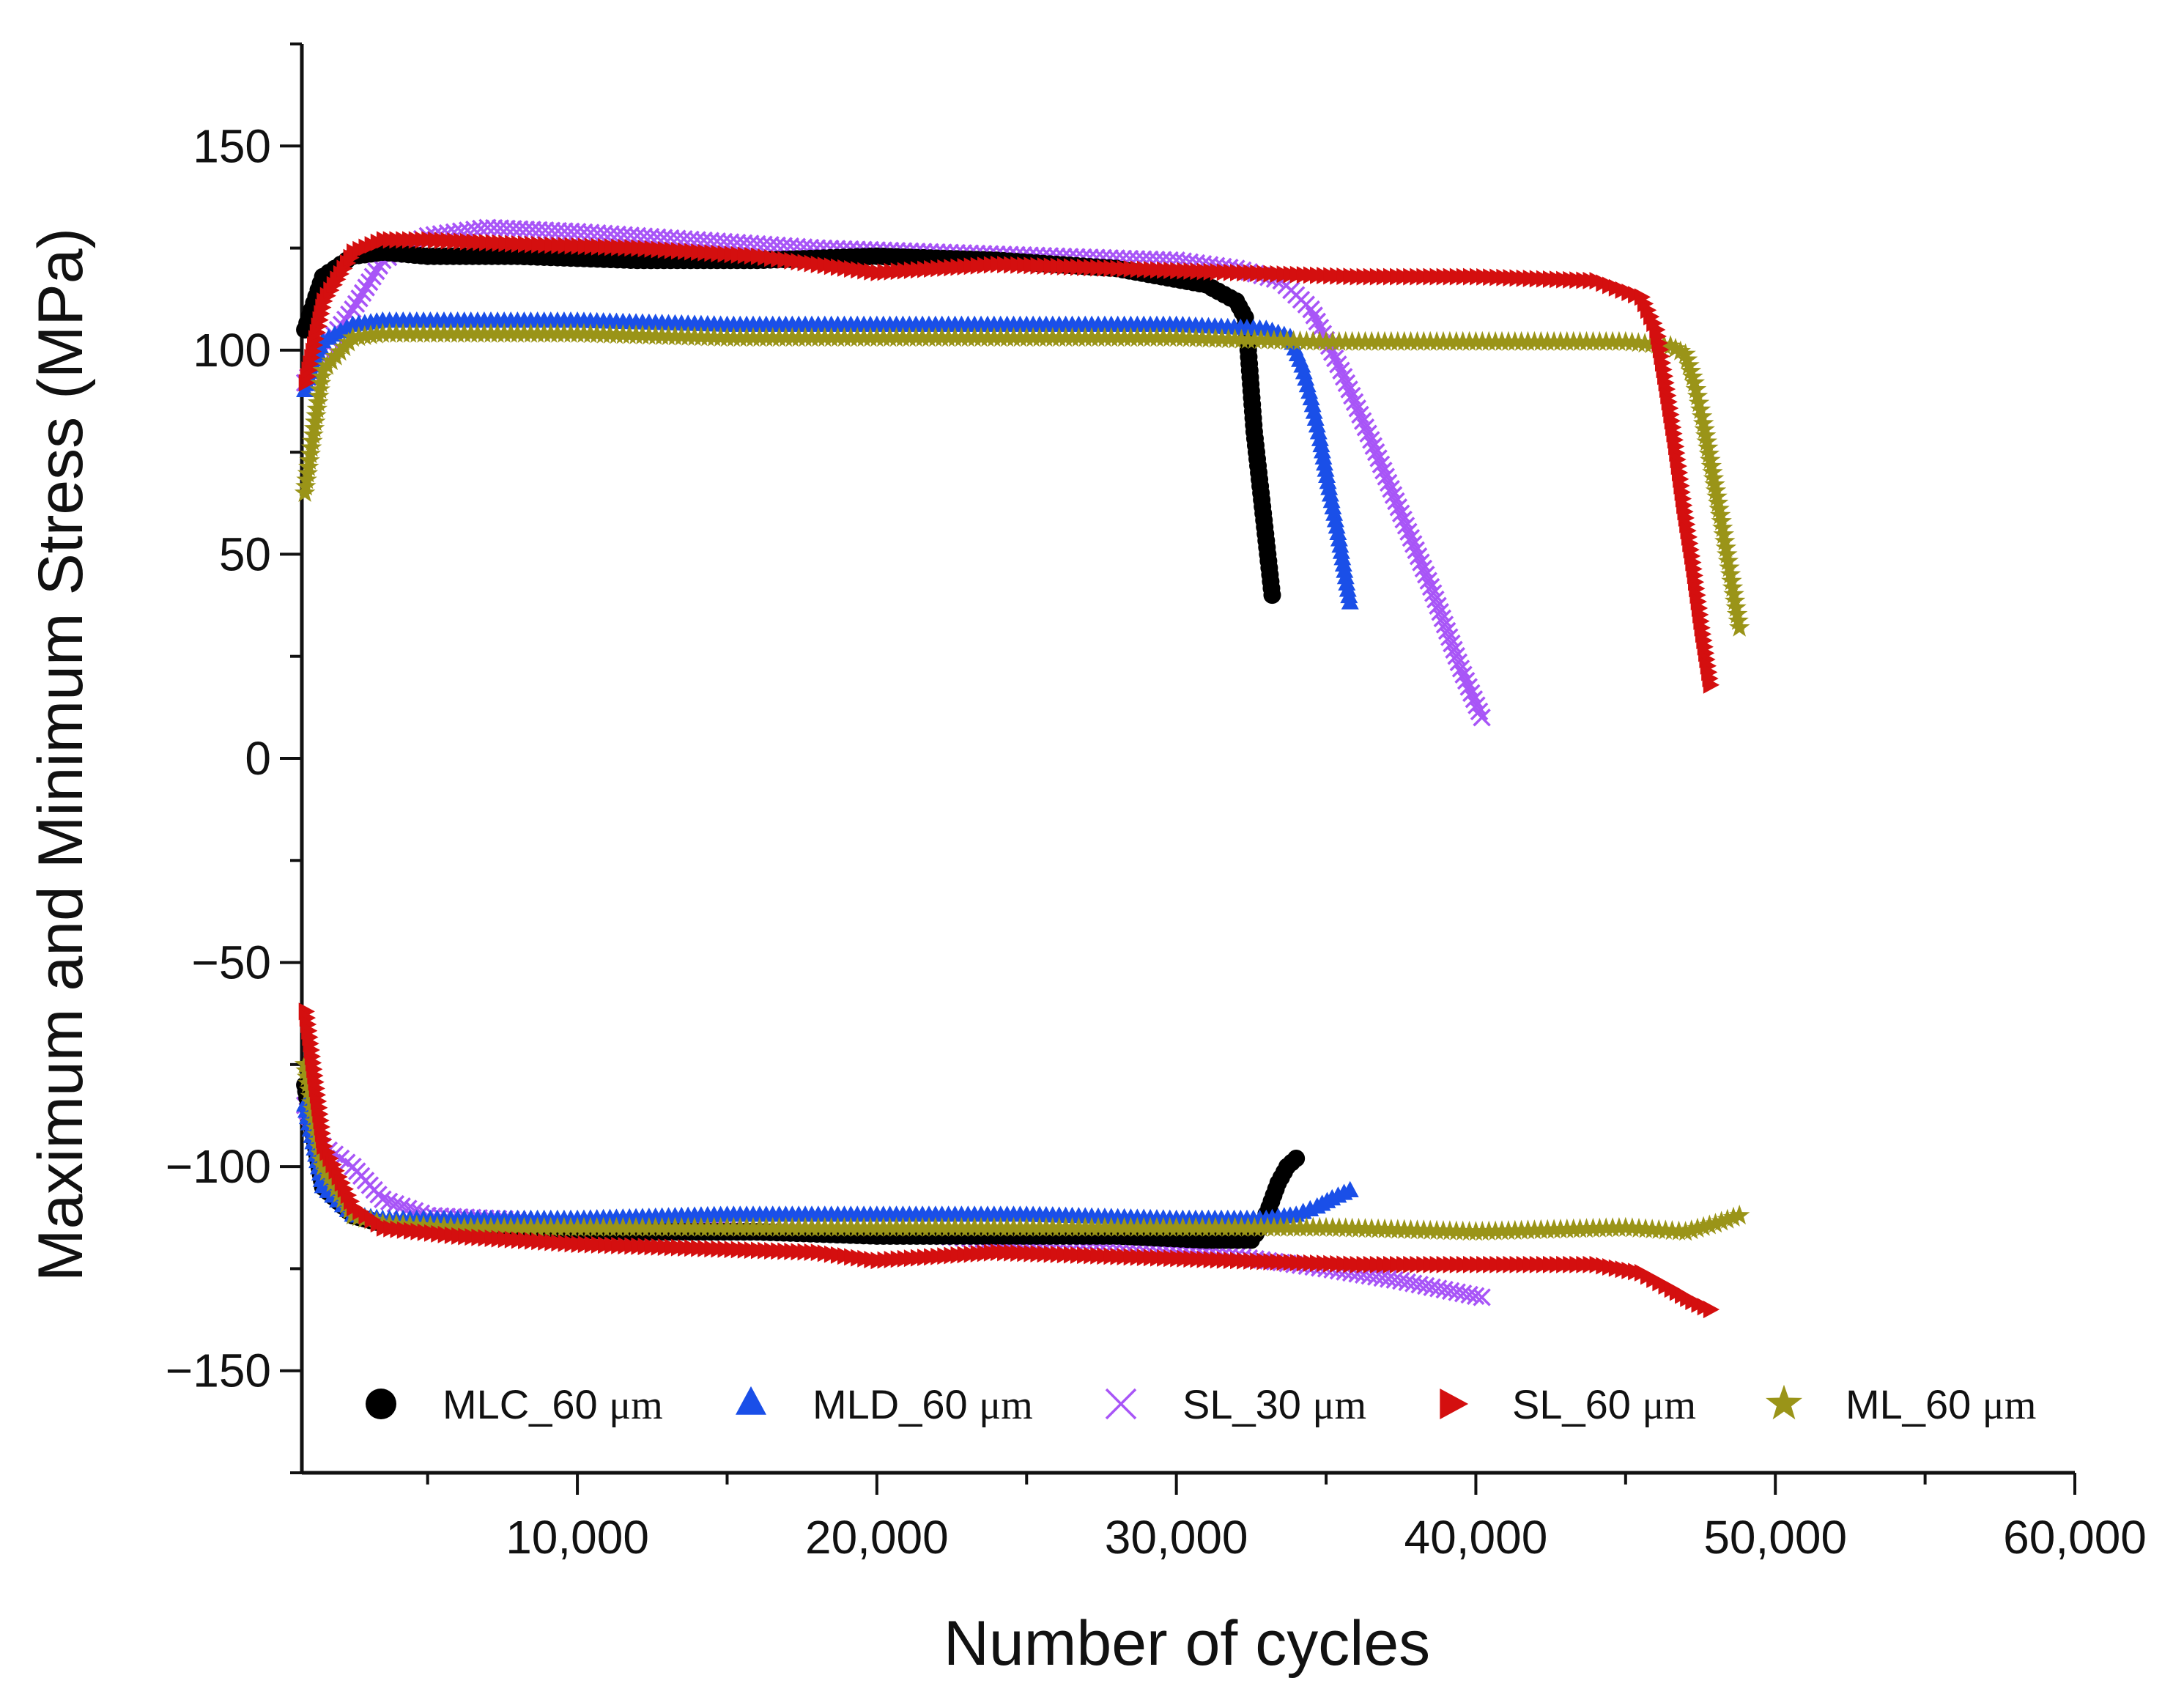 The image size is (2184, 1708). I want to click on legend-label: ML_60 μm, so click(1941, 1404).